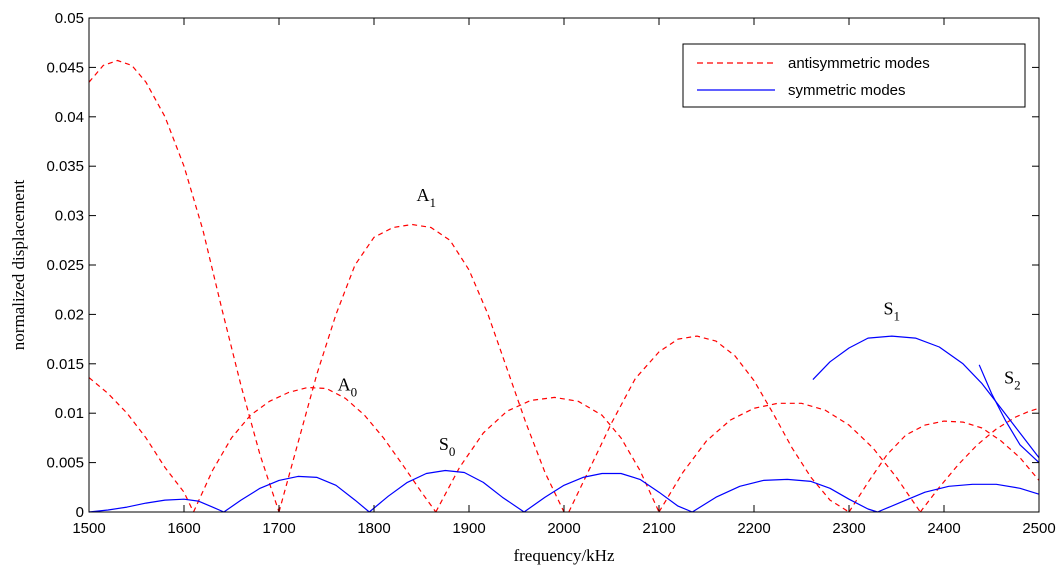  What do you see at coordinates (1038, 528) in the screenshot?
I see `x-tick-label: 2500` at bounding box center [1038, 528].